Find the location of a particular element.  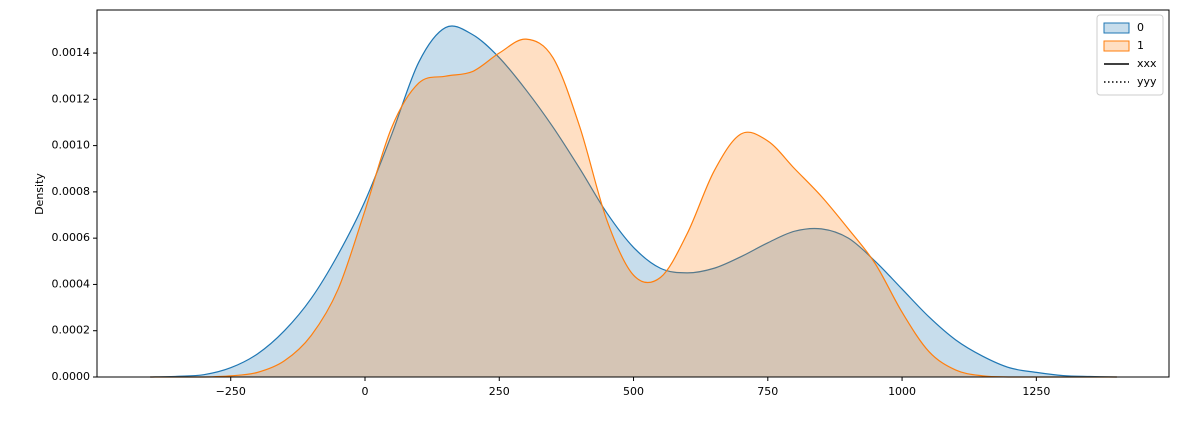

legend-label: yyy is located at coordinates (1147, 81).